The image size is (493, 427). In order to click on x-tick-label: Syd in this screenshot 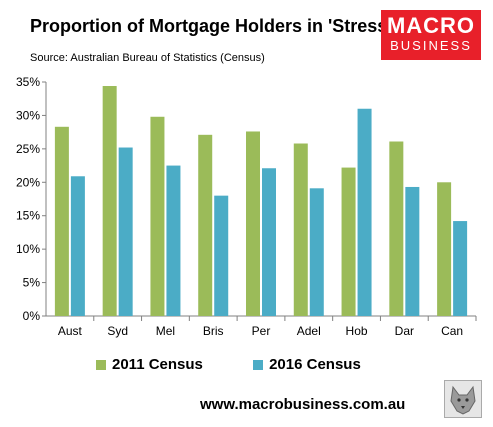, I will do `click(117, 331)`.